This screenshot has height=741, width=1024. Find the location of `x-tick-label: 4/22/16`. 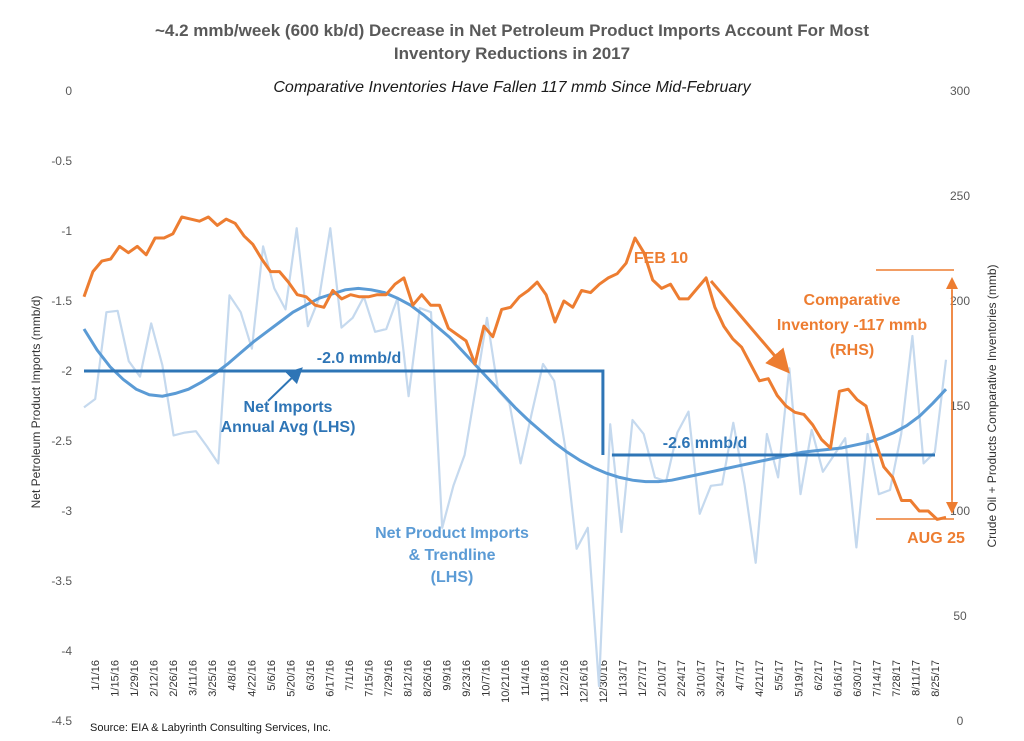

x-tick-label: 4/22/16 is located at coordinates (252, 678).